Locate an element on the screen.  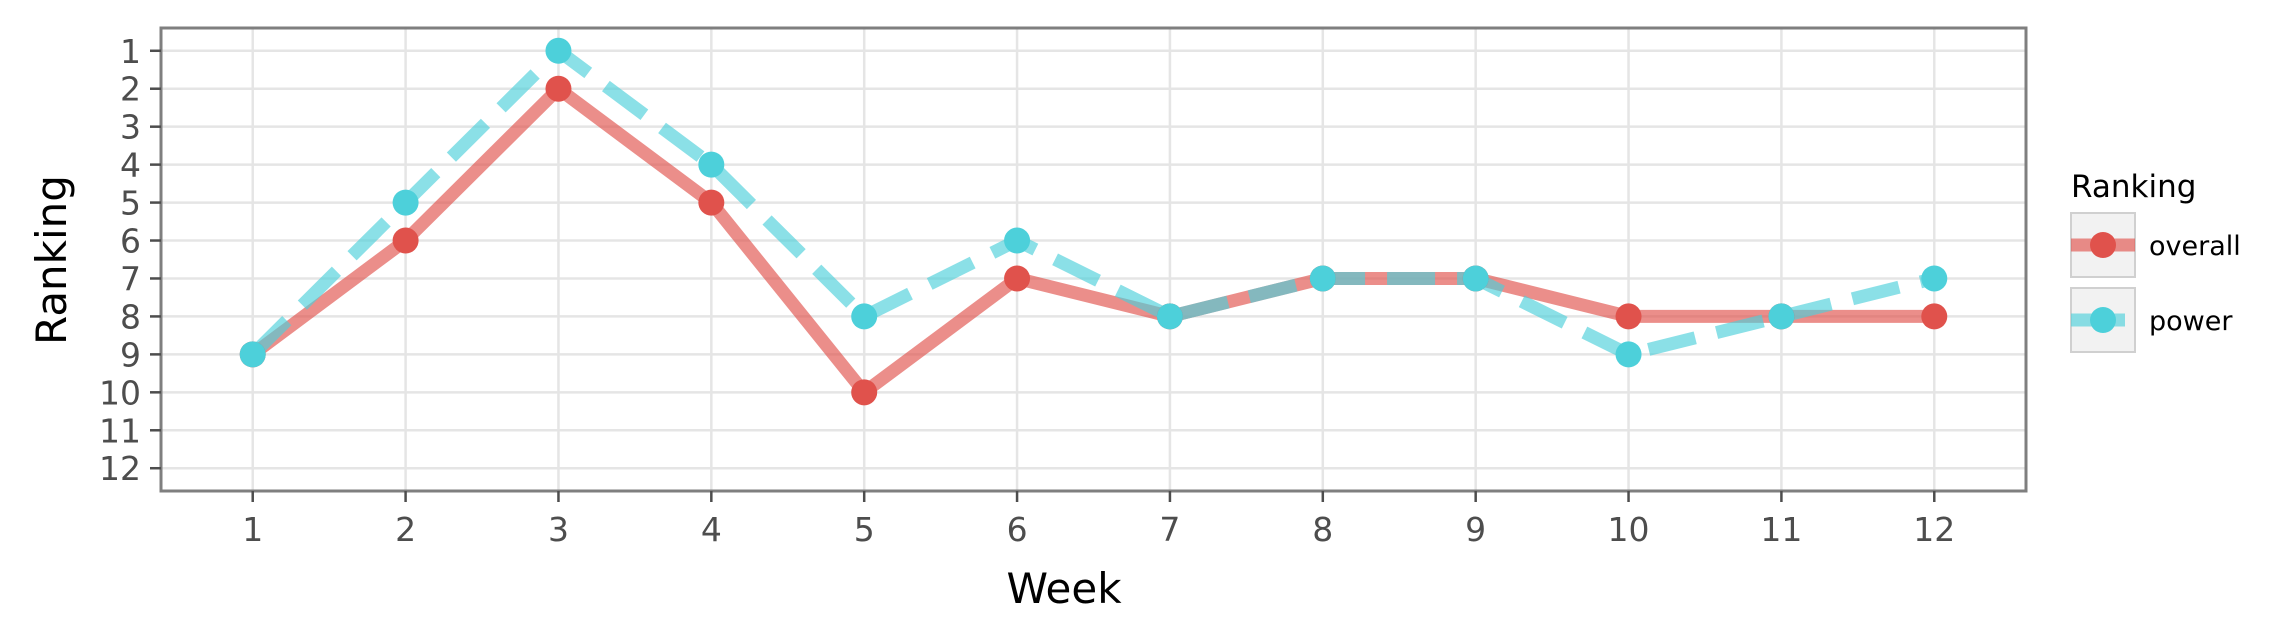
x-tick-label: 8 is located at coordinates (1322, 529).